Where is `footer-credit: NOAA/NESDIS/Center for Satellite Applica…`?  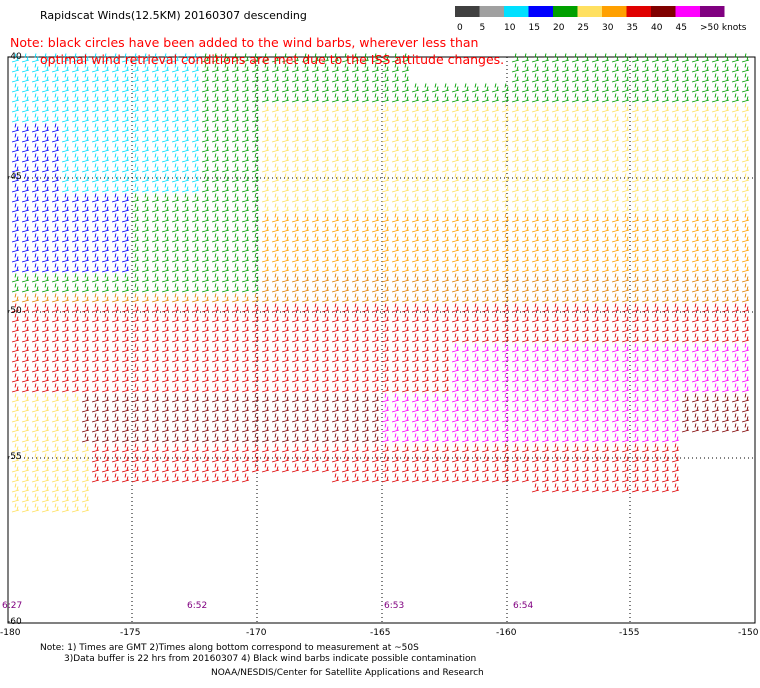 footer-credit: NOAA/NESDIS/Center for Satellite Applica… is located at coordinates (347, 673).